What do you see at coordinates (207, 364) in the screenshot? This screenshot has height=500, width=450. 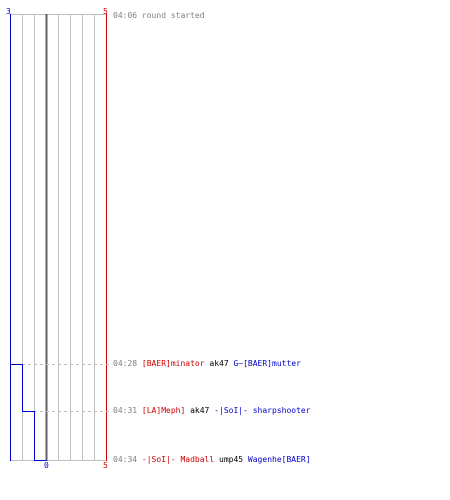 I see `event-kill: 04:28 [BAER]minator ak47 G~[BAER]mutter` at bounding box center [207, 364].